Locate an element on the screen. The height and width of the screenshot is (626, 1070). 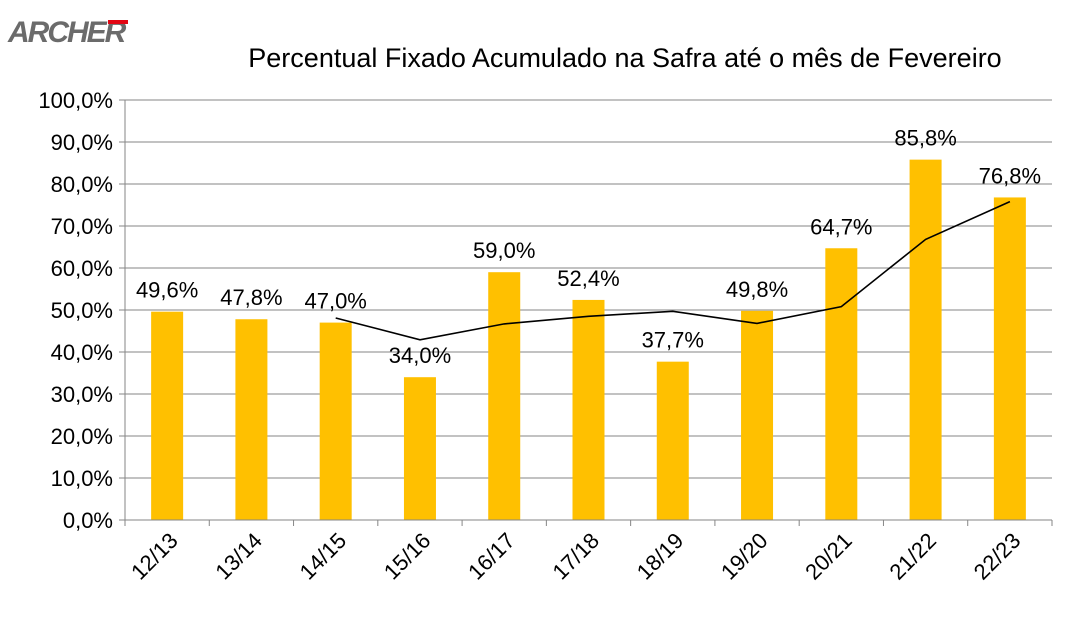
x-tick-label: 20/21 is located at coordinates (828, 556).